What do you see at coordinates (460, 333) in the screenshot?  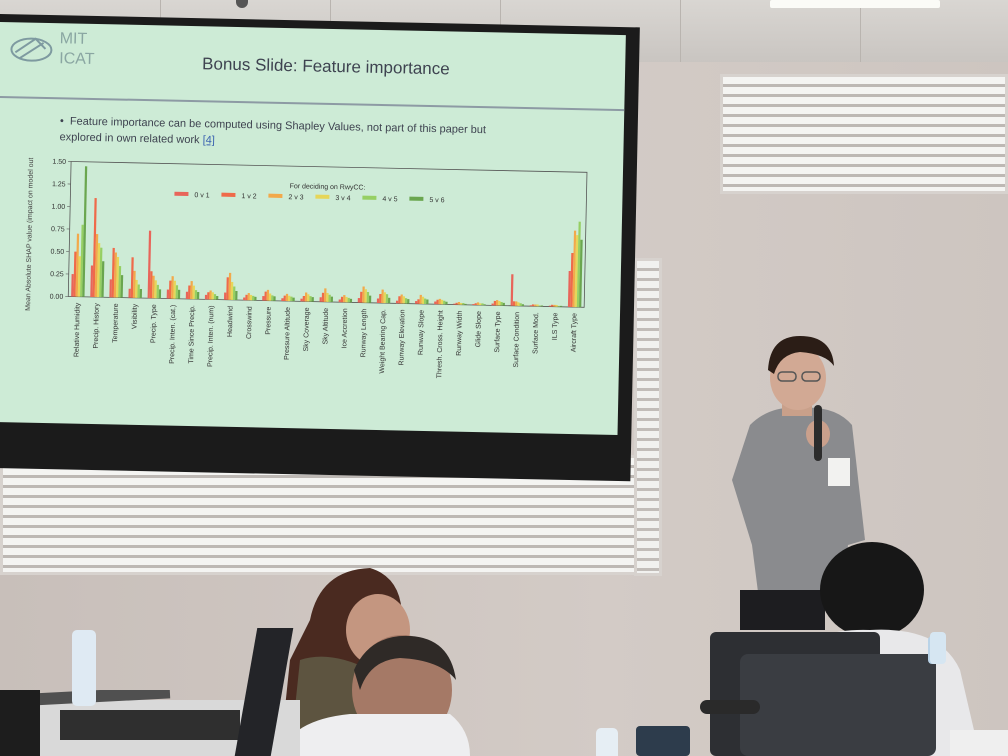 I see `x-tick-label: Runway Width` at bounding box center [460, 333].